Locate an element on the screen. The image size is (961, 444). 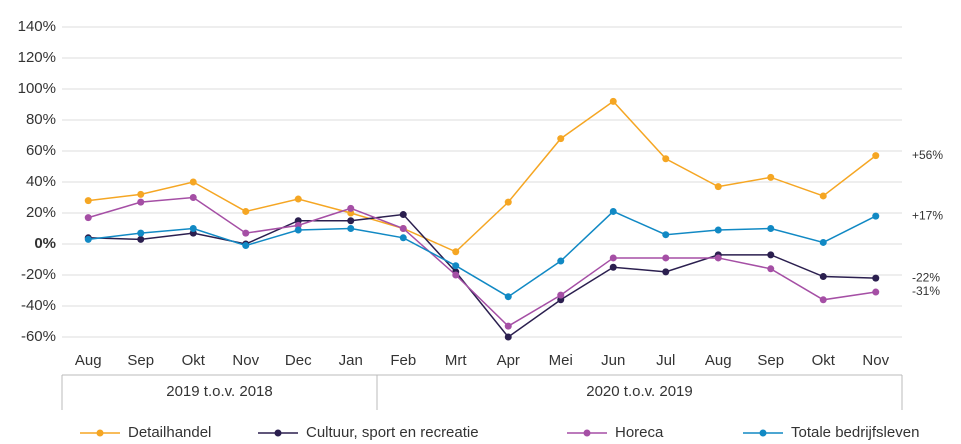
y-tick-label: 80% is located at coordinates (41, 119).